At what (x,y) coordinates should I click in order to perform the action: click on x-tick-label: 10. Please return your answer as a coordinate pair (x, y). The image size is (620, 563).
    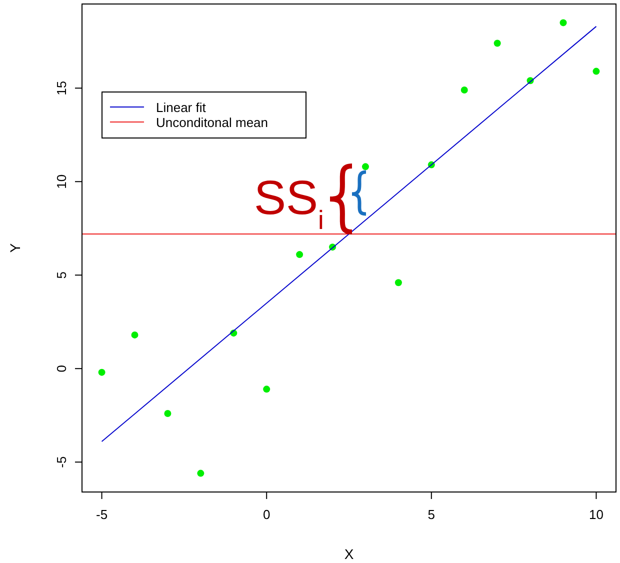
    Looking at the image, I should click on (596, 514).